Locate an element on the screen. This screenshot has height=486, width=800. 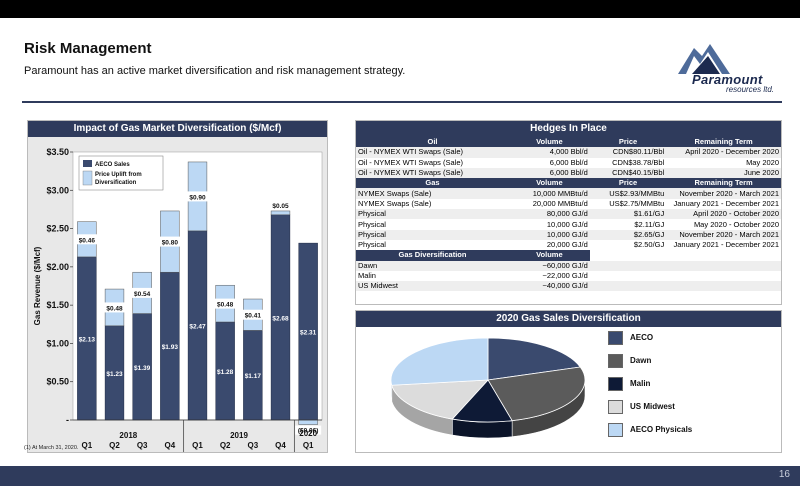
legend-label-uplift-line1: Price Uplift from is located at coordinates (118, 175).